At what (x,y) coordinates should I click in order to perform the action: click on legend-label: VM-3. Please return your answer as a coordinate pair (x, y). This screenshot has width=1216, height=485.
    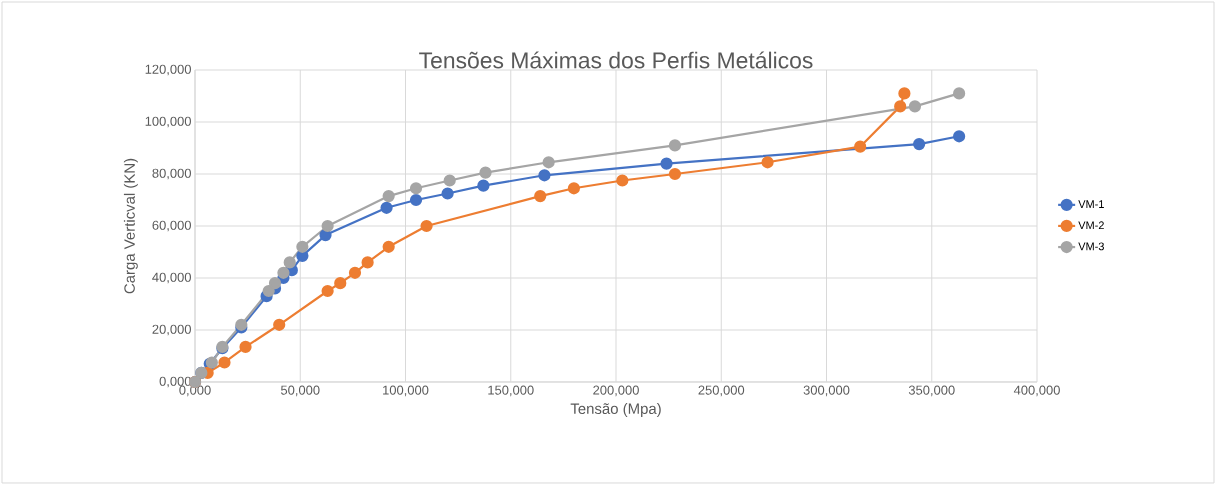
    Looking at the image, I should click on (1091, 246).